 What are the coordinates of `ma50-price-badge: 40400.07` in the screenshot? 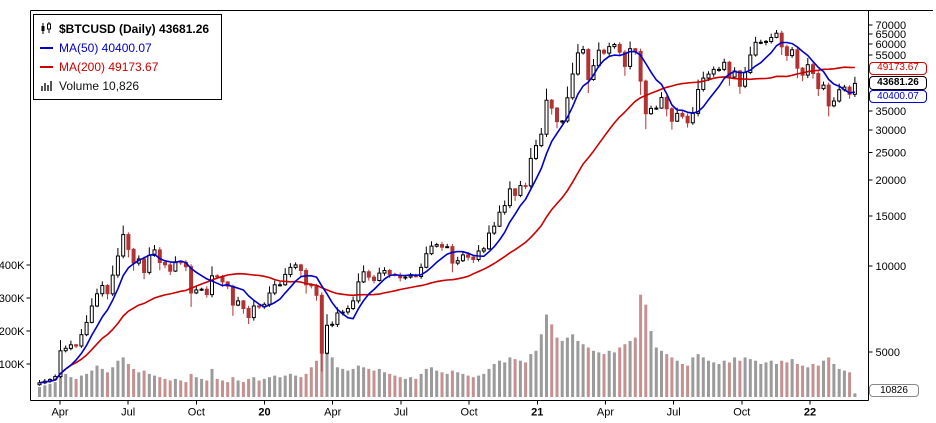 It's located at (898, 97).